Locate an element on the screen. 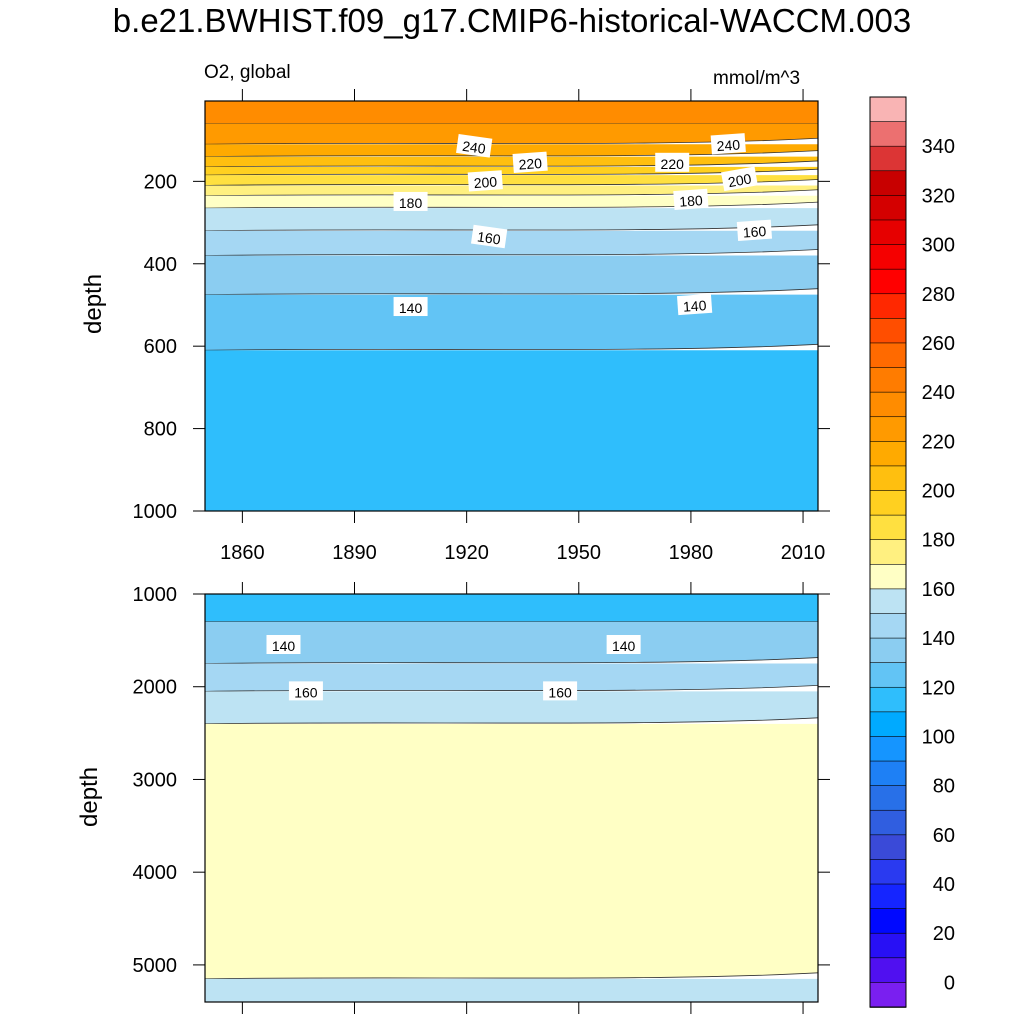  x-tick-label: 1950 is located at coordinates (579, 553).